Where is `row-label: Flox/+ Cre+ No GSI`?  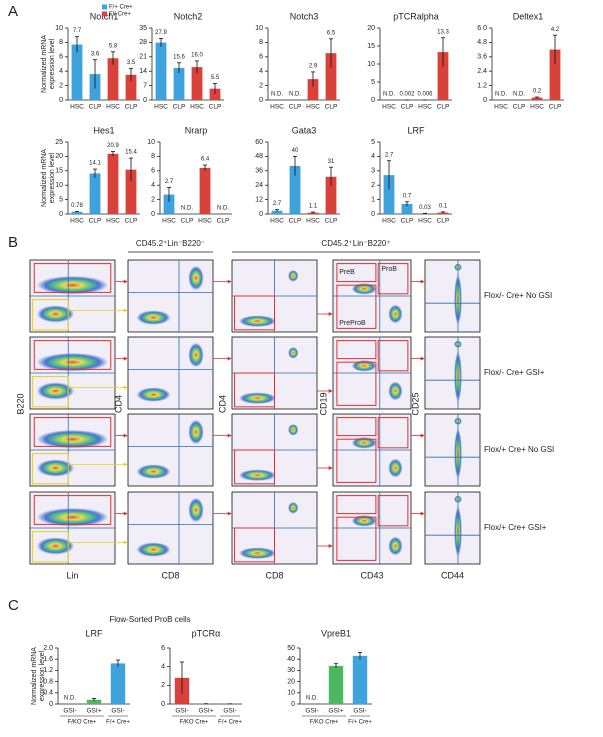
row-label: Flox/+ Cre+ No GSI is located at coordinates (519, 449).